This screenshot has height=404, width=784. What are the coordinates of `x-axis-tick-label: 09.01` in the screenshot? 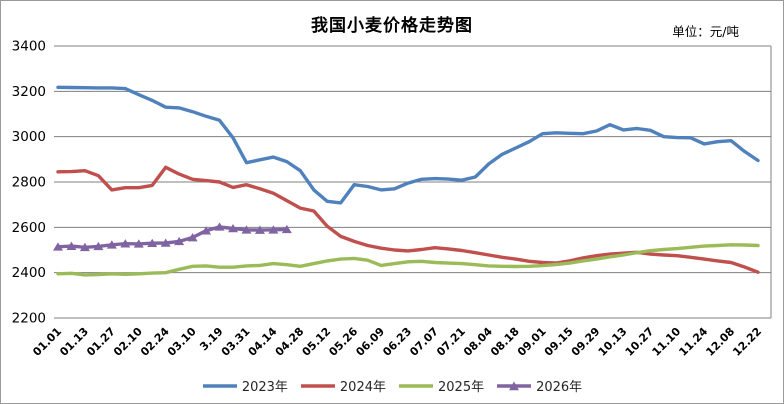 It's located at (532, 342).